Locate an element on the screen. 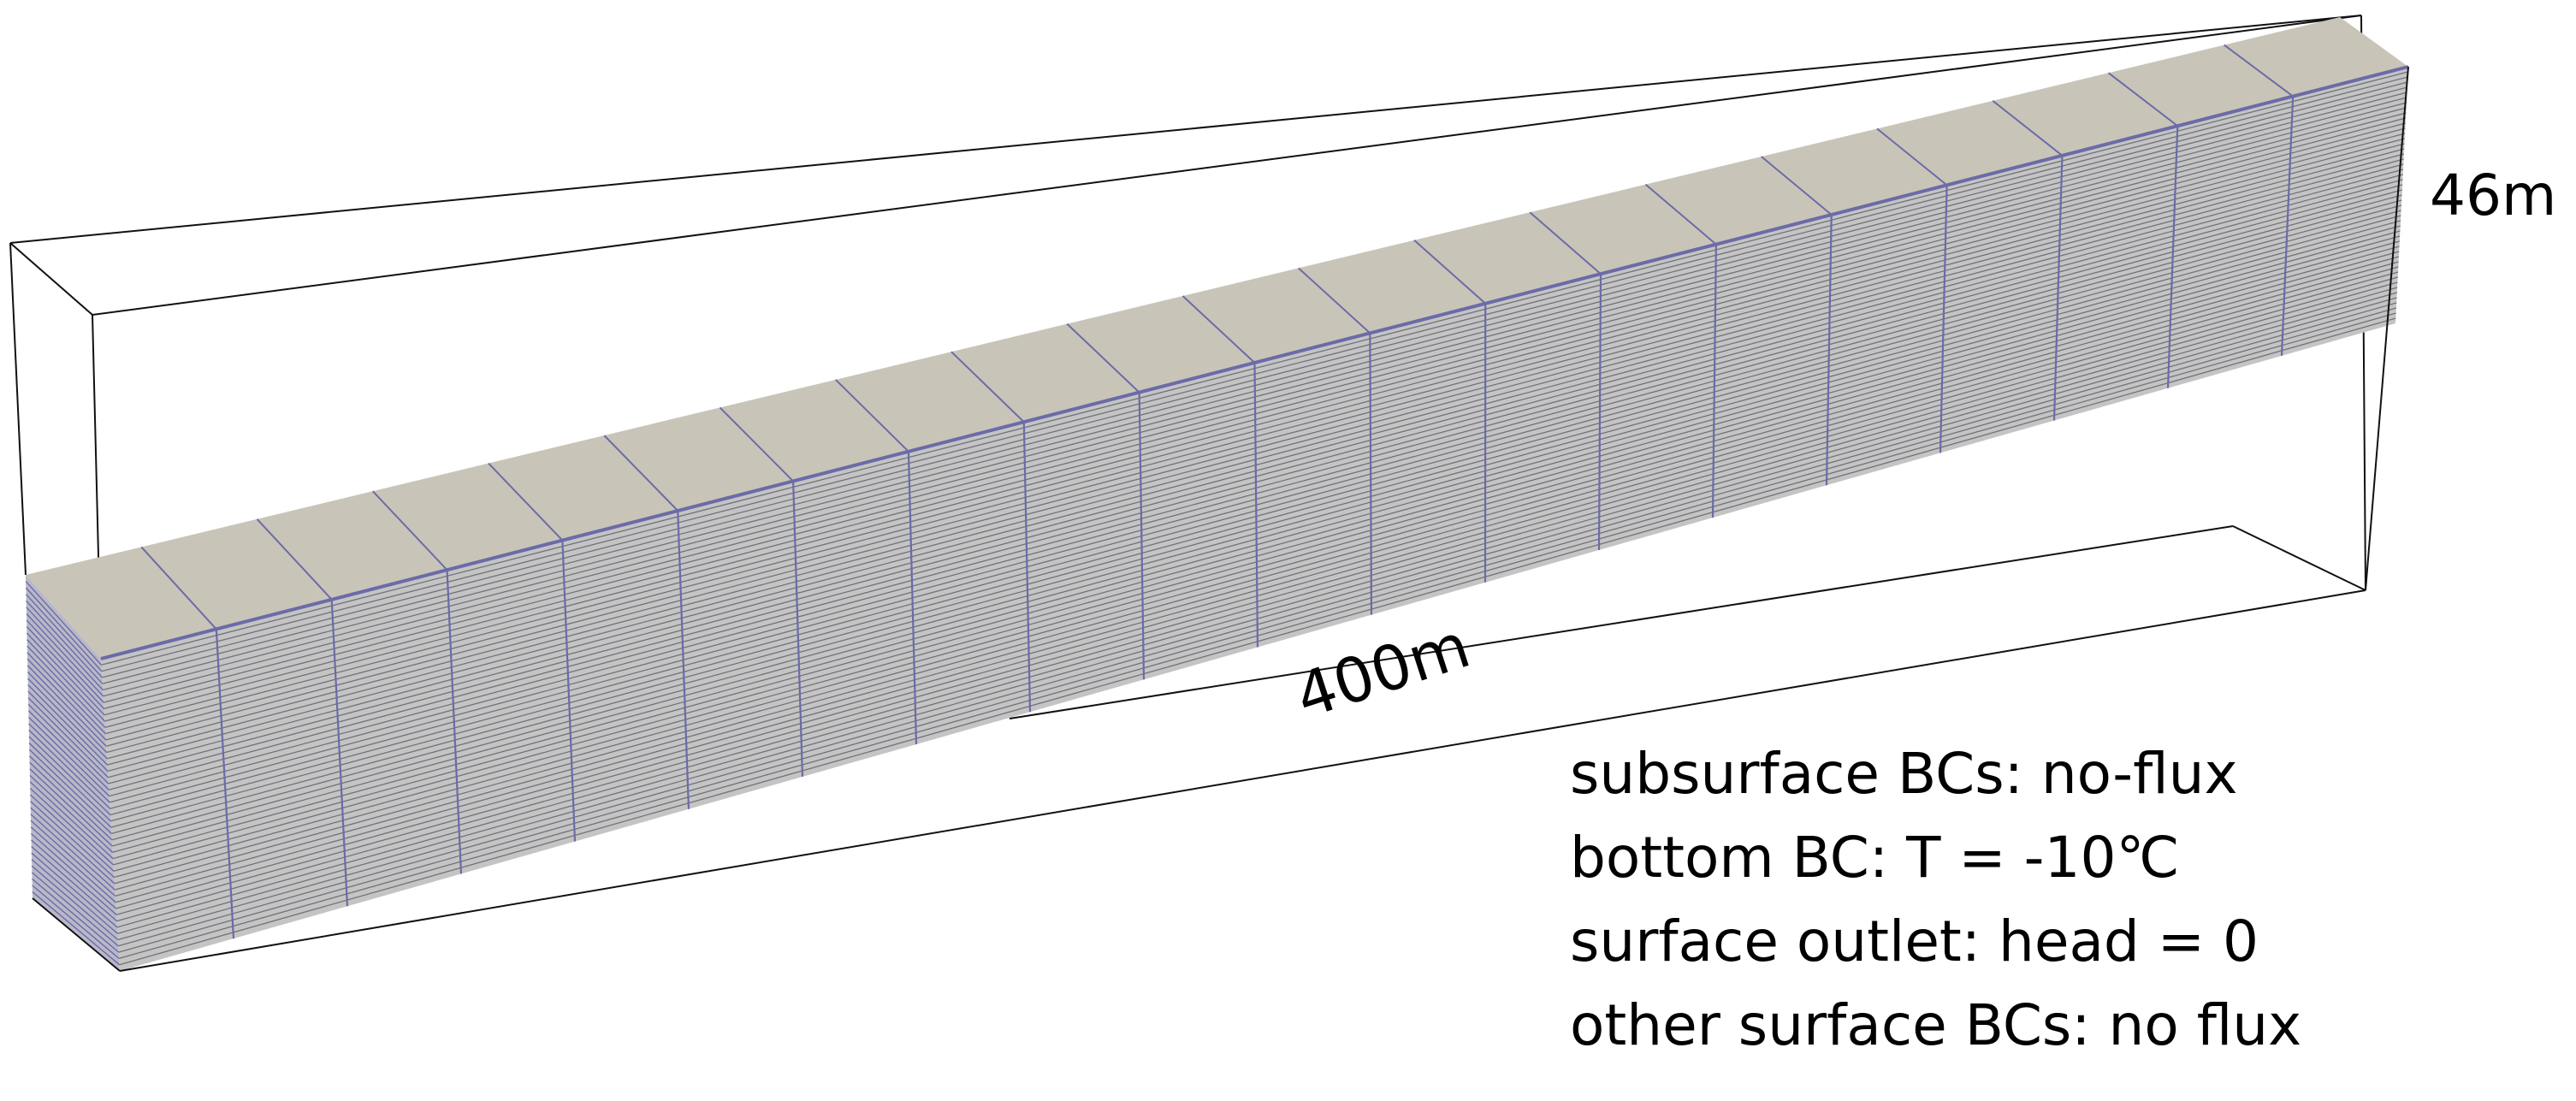 The height and width of the screenshot is (1101, 2576). bc-surface-outlet-label: surface outlet: head = 0 is located at coordinates (1915, 941).